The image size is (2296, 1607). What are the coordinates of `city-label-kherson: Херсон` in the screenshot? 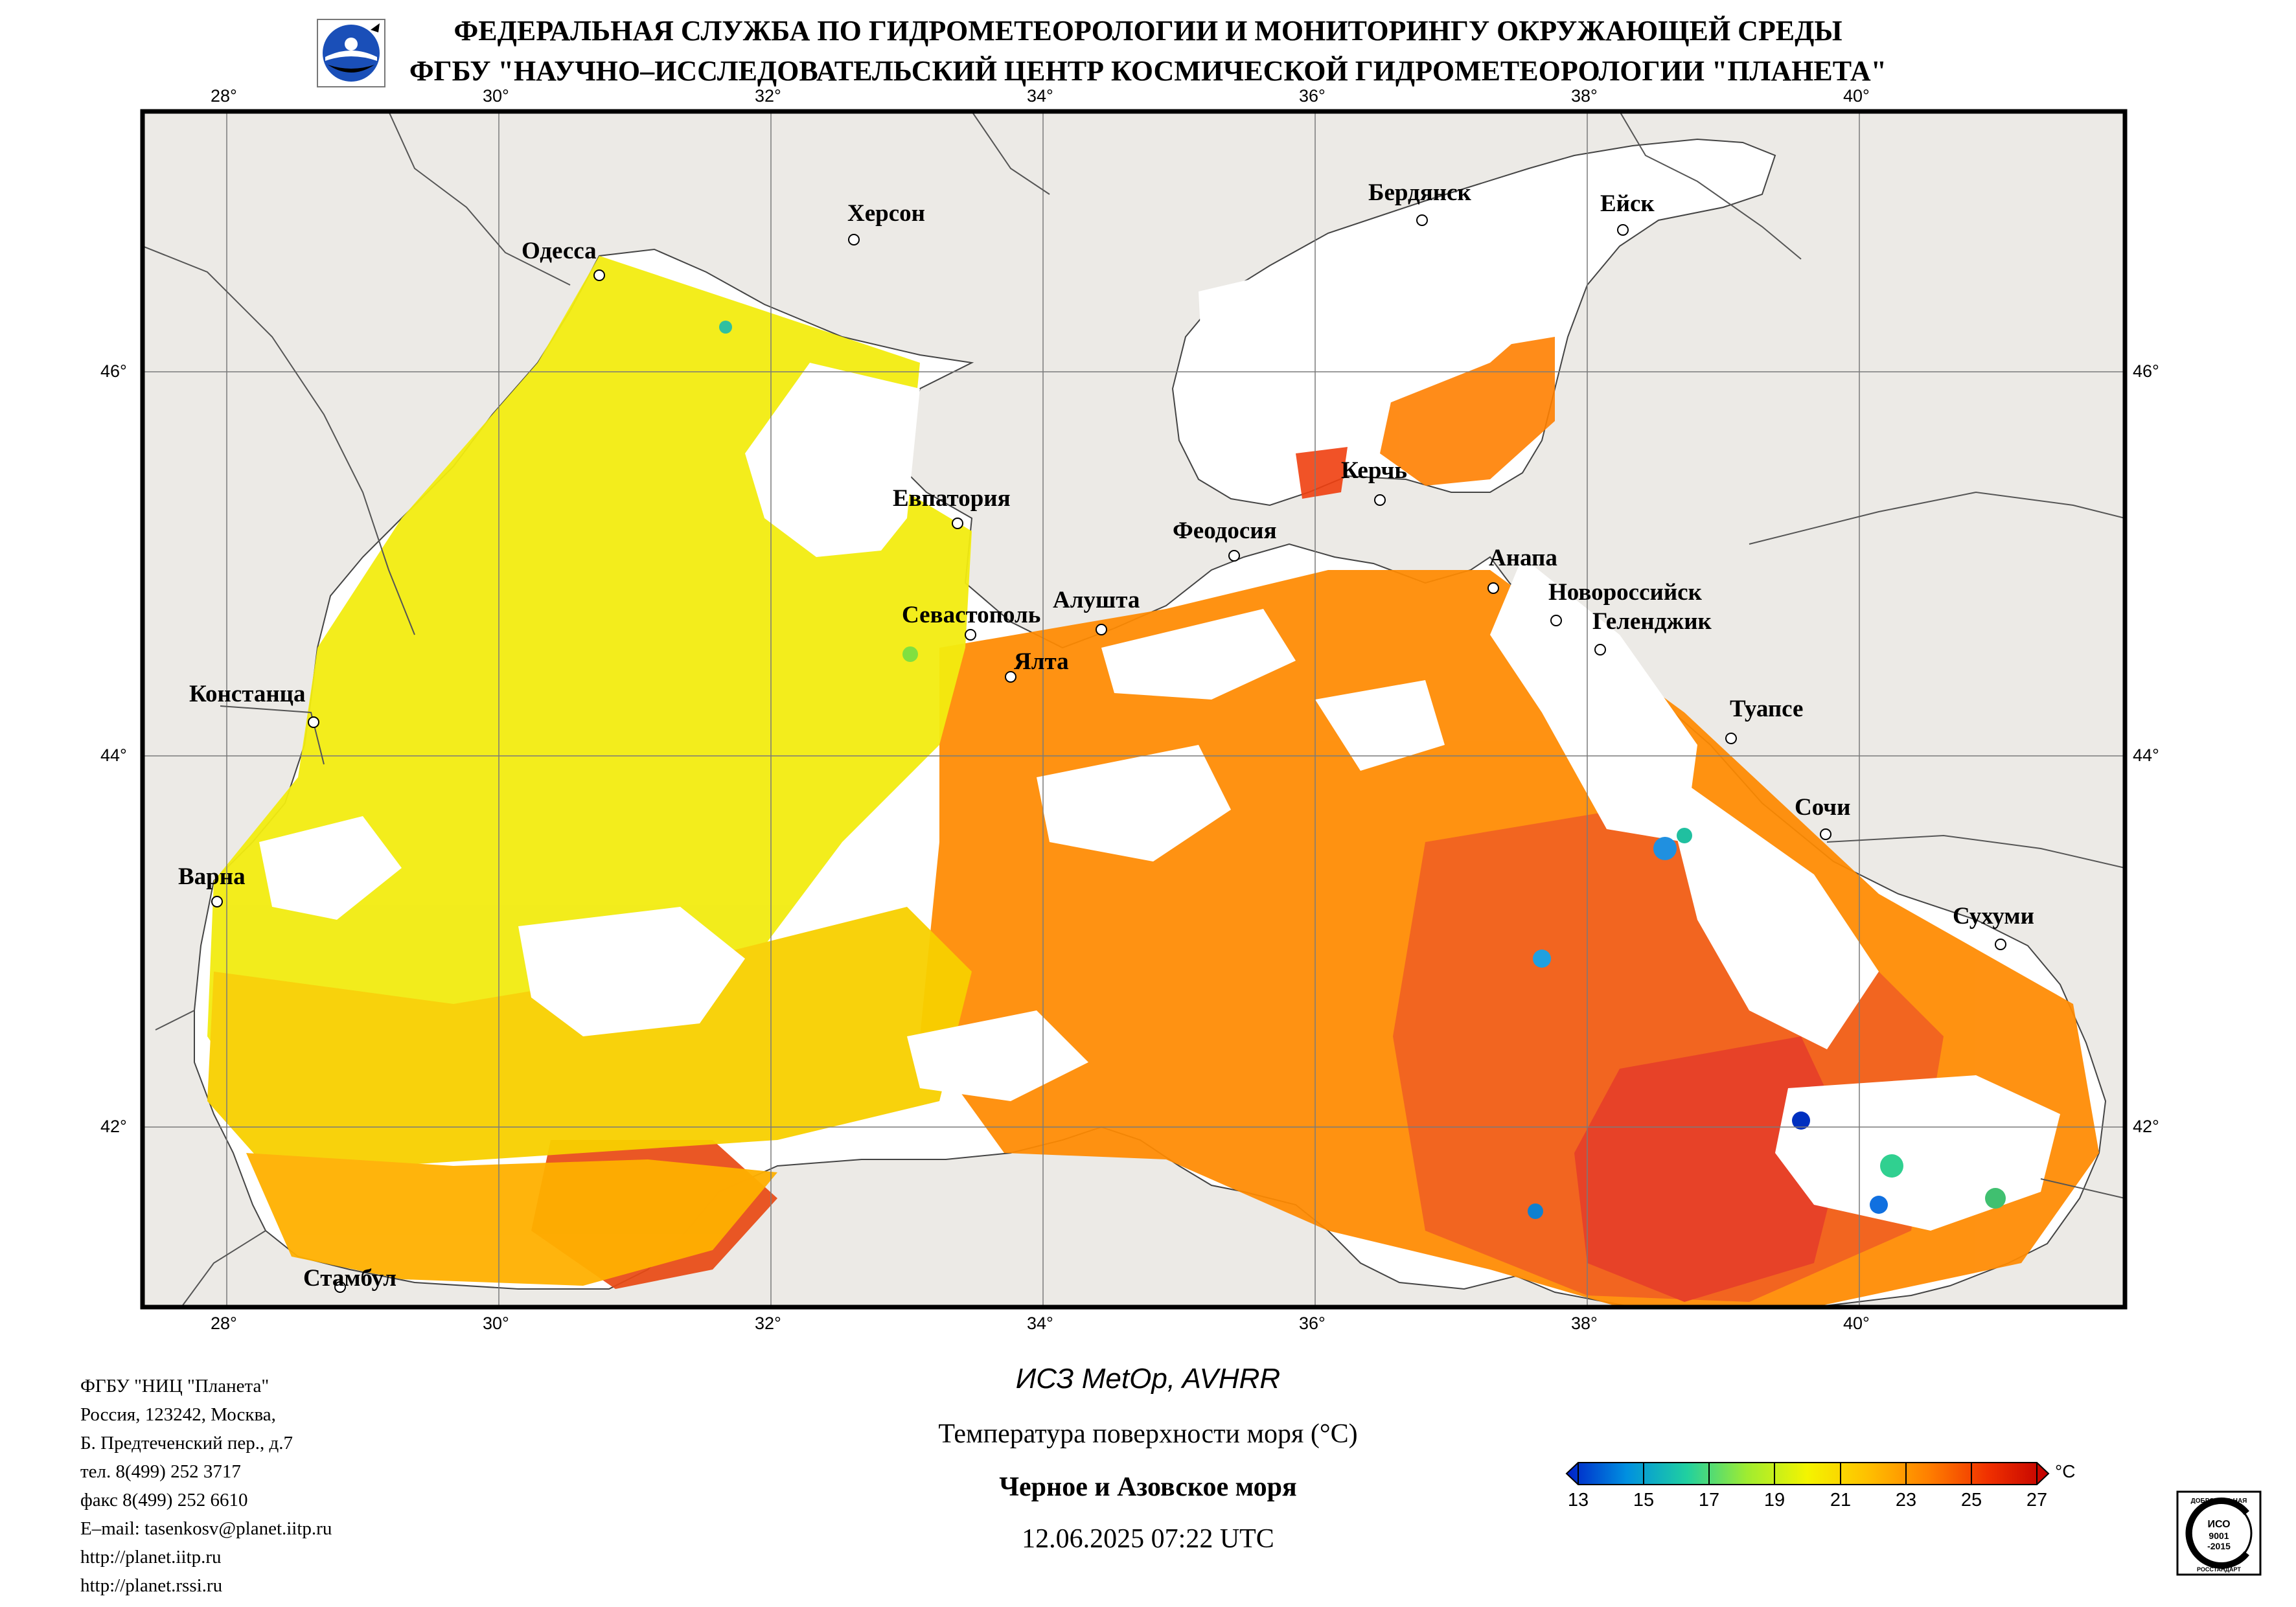 It's located at (886, 213).